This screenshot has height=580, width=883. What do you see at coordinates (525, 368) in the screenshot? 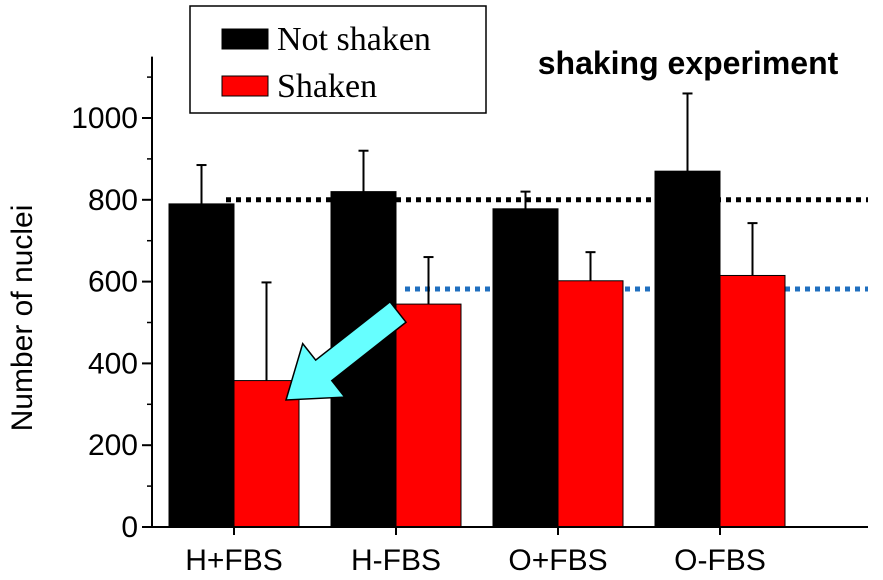
I see `bar-not-shaken-o+fbs` at bounding box center [525, 368].